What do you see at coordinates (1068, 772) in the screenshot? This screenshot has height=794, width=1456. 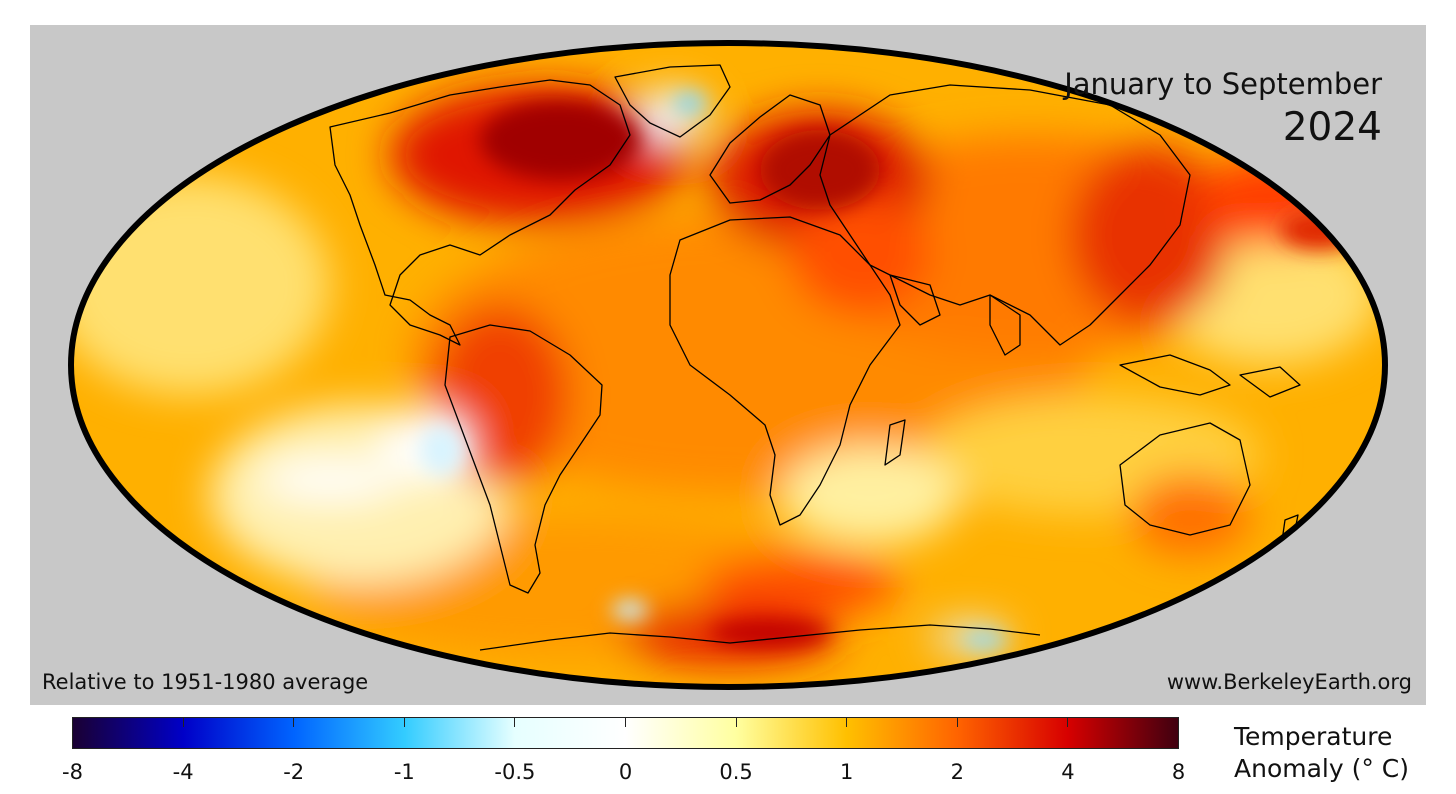 I see `colorbar-tick-label: 4` at bounding box center [1068, 772].